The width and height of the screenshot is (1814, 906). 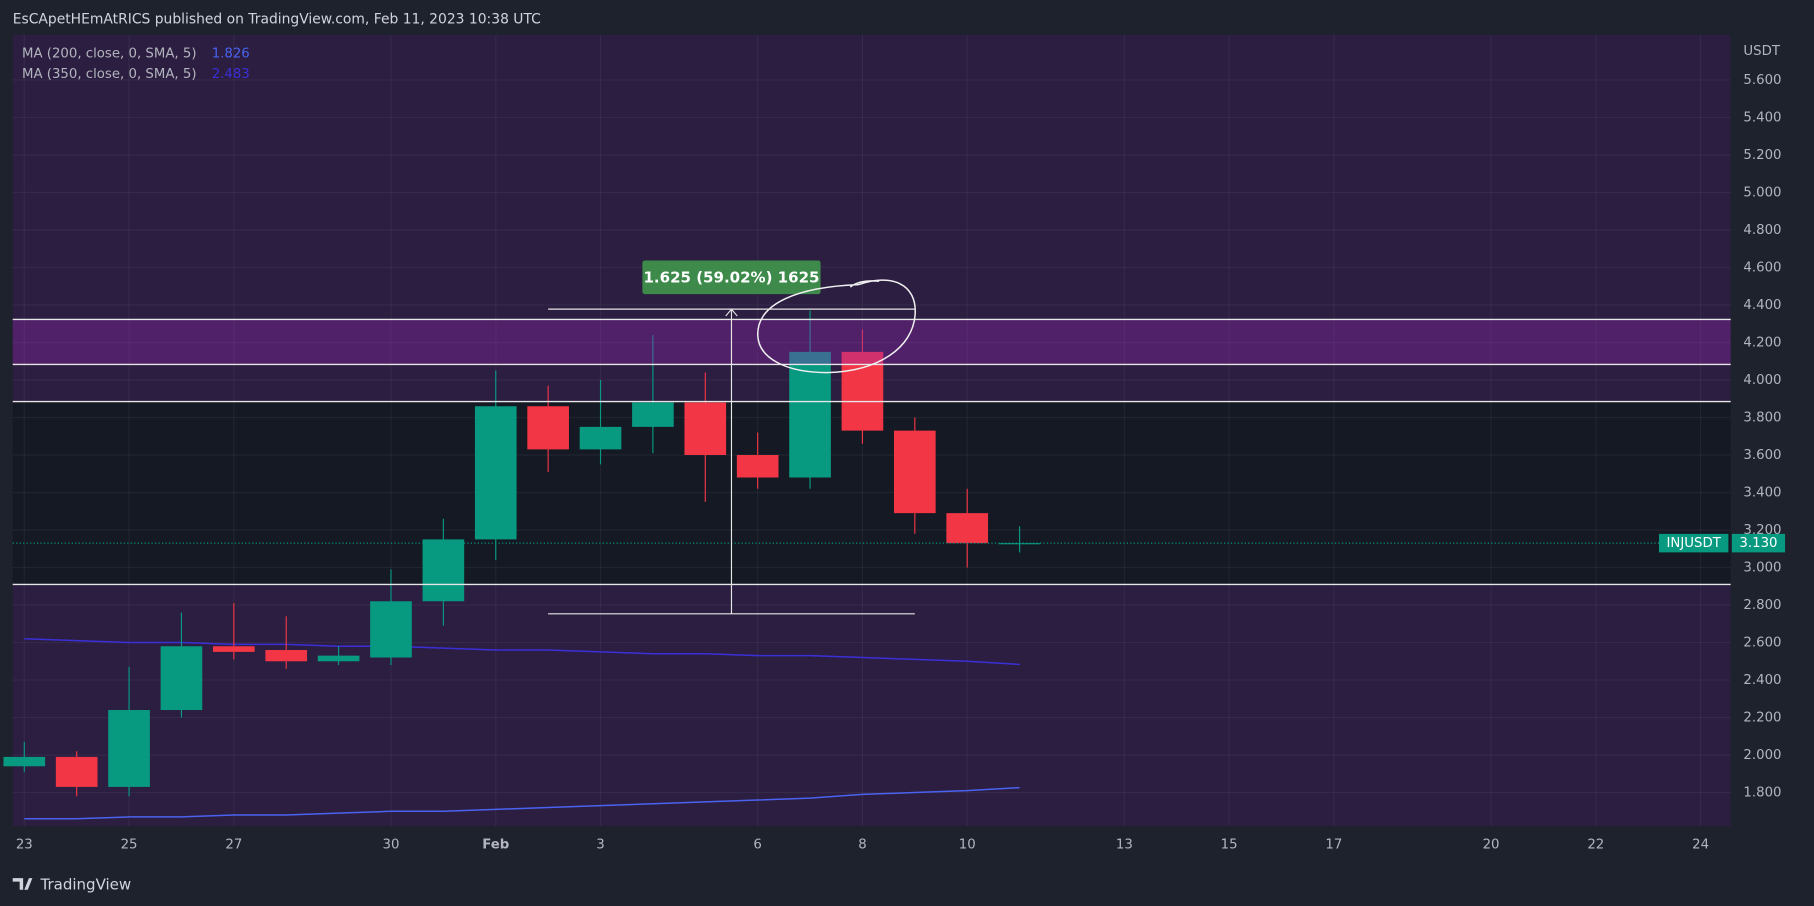 I want to click on y-tick-label: 2.600, so click(x=1762, y=643).